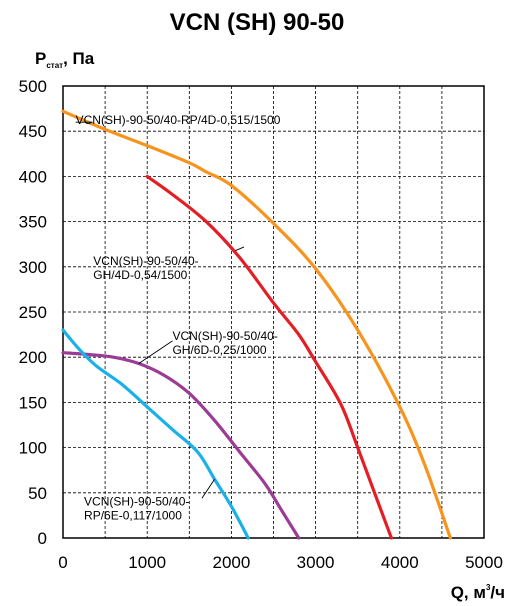  Describe the element at coordinates (484, 562) in the screenshot. I see `x-tick-label: 5000` at that location.